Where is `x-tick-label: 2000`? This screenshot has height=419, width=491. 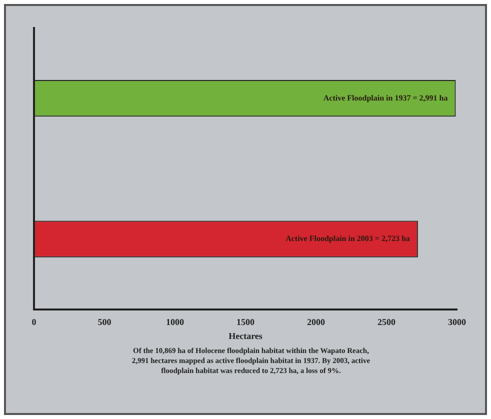 x-tick-label: 2000 is located at coordinates (316, 322).